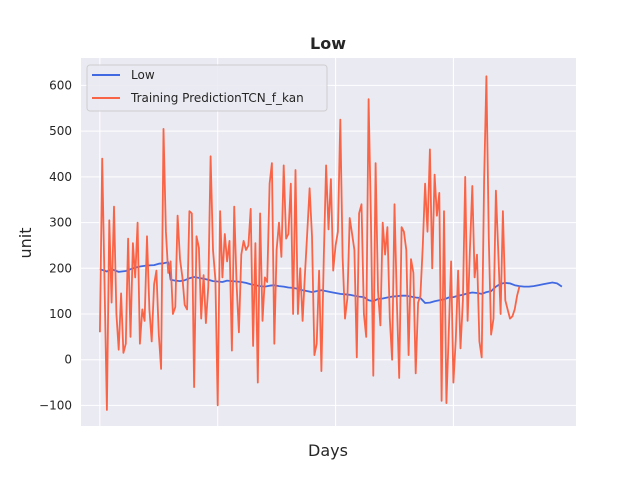  I want to click on chart-title: Low, so click(328, 43).